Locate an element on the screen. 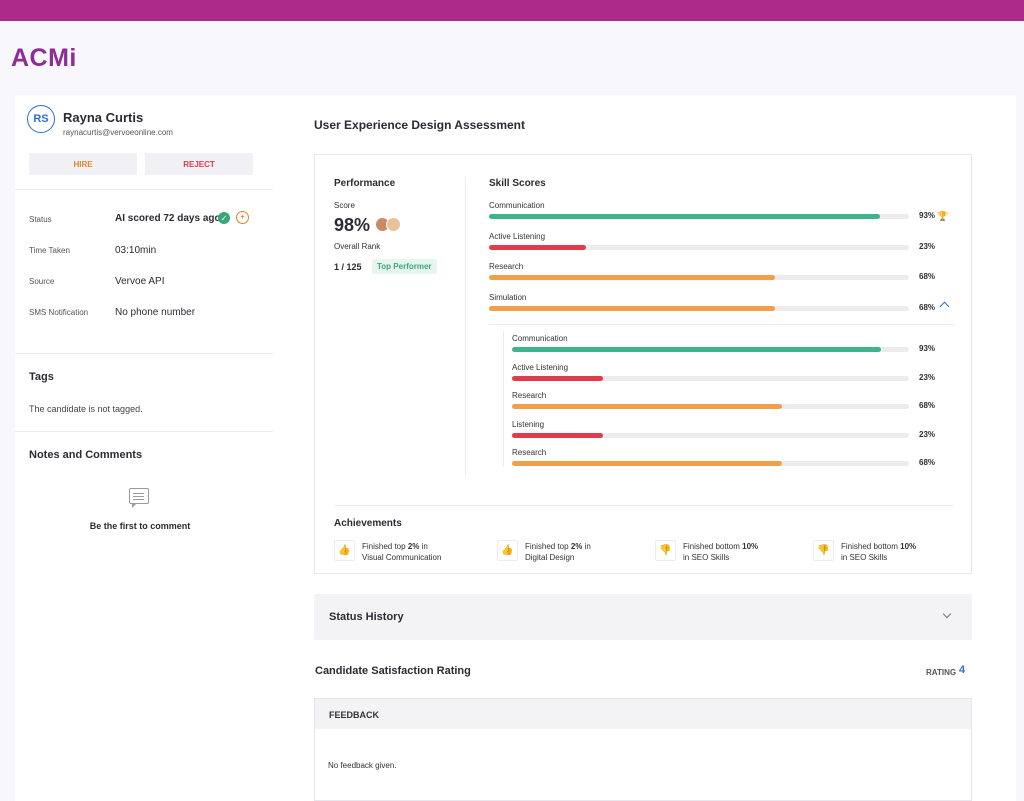 The image size is (1024, 801). comment-icon is located at coordinates (139, 498).